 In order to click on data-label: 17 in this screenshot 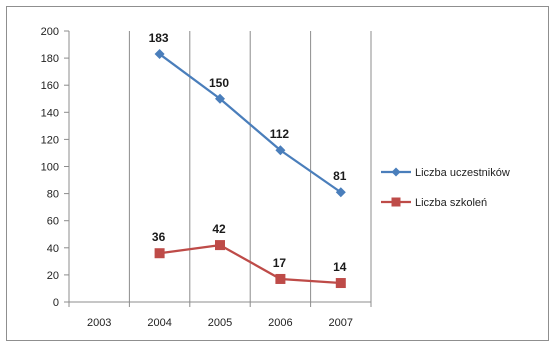, I will do `click(280, 263)`.